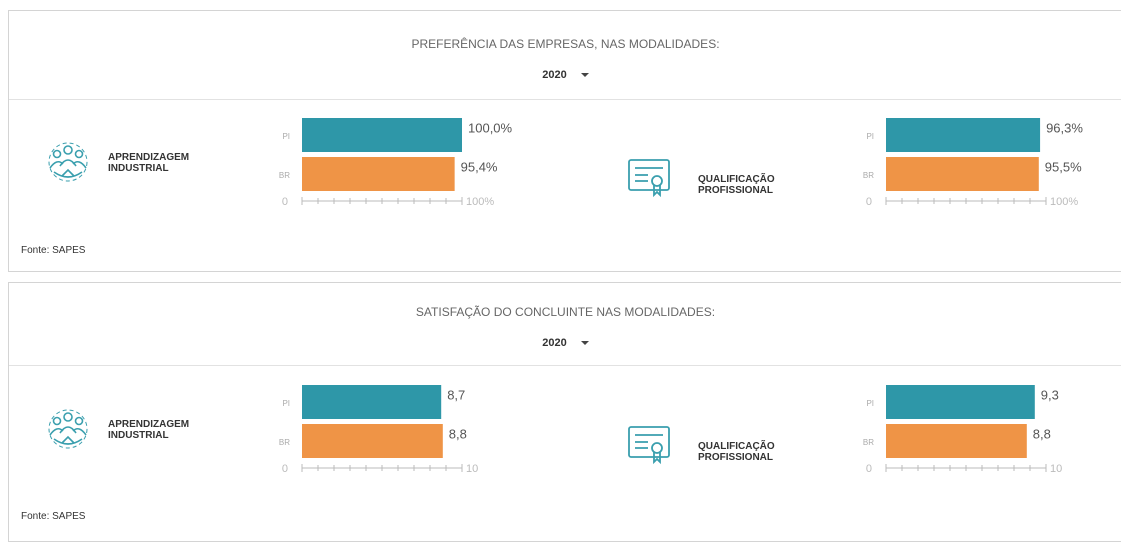 The width and height of the screenshot is (1121, 542). What do you see at coordinates (1050, 394) in the screenshot?
I see `value-label: 9,3` at bounding box center [1050, 394].